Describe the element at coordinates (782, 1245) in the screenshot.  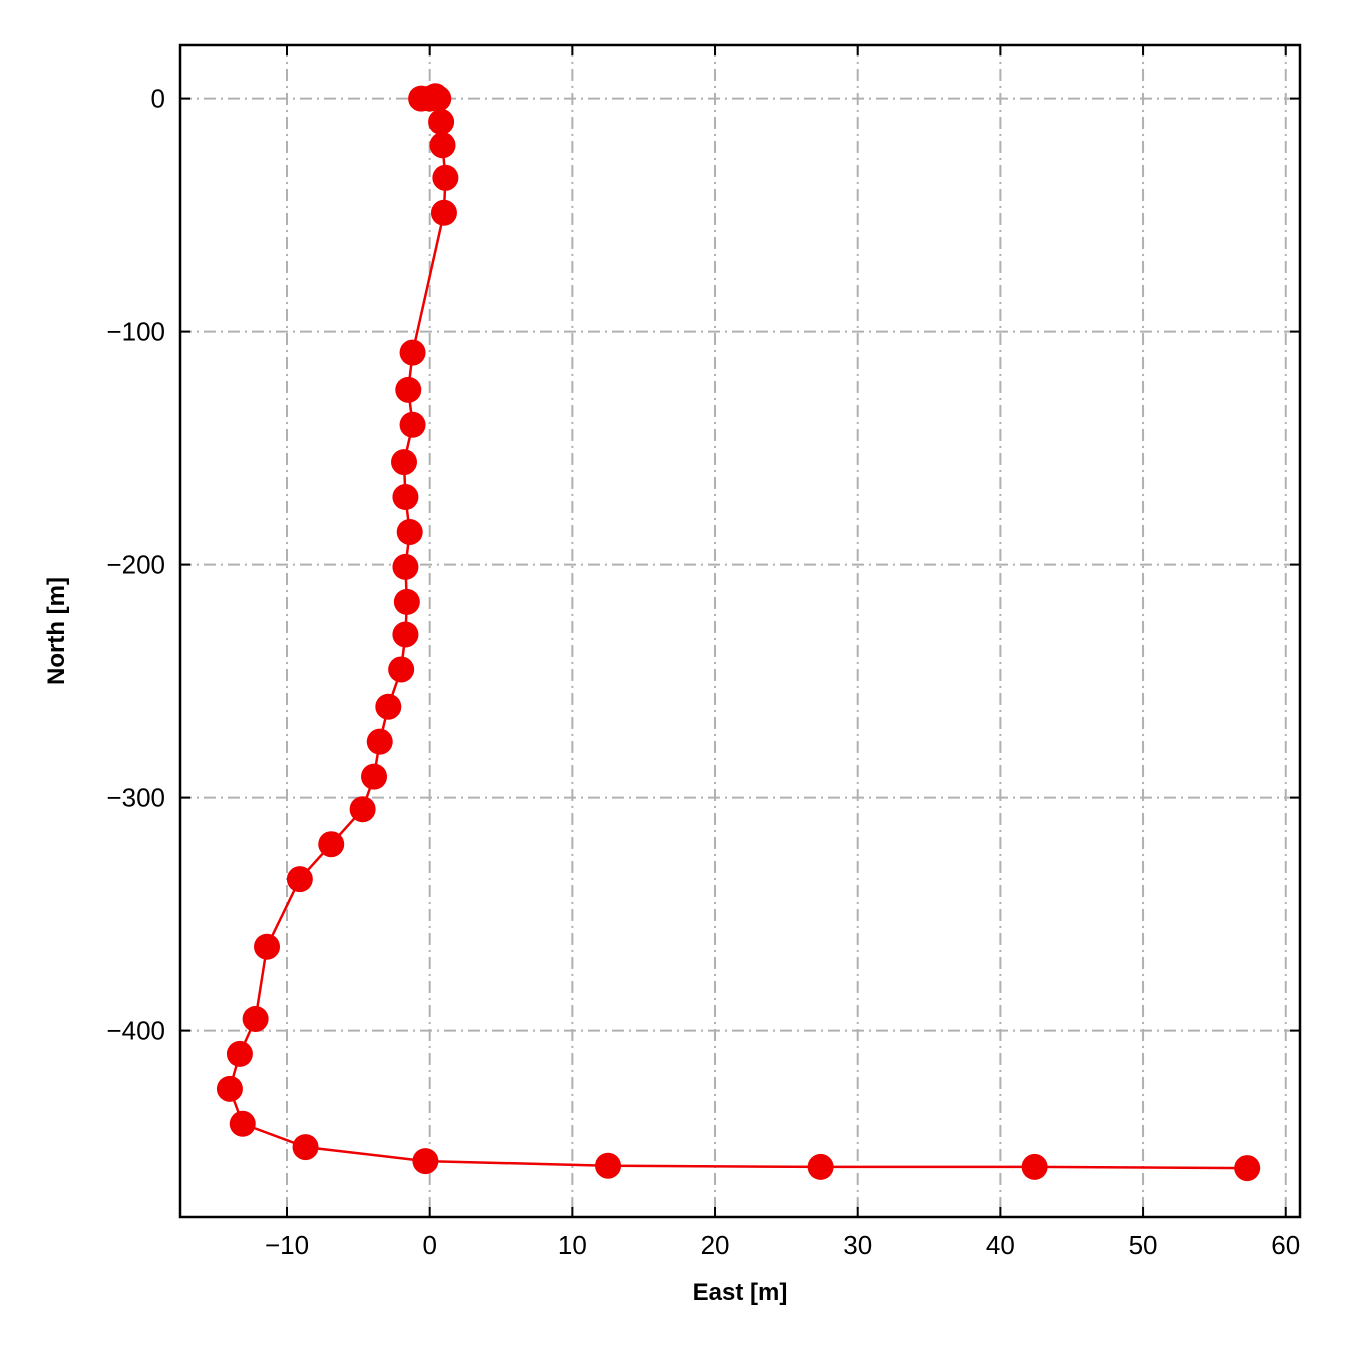
I see `x-tick-labels: −10 0 10 20 30 40 50 60` at that location.